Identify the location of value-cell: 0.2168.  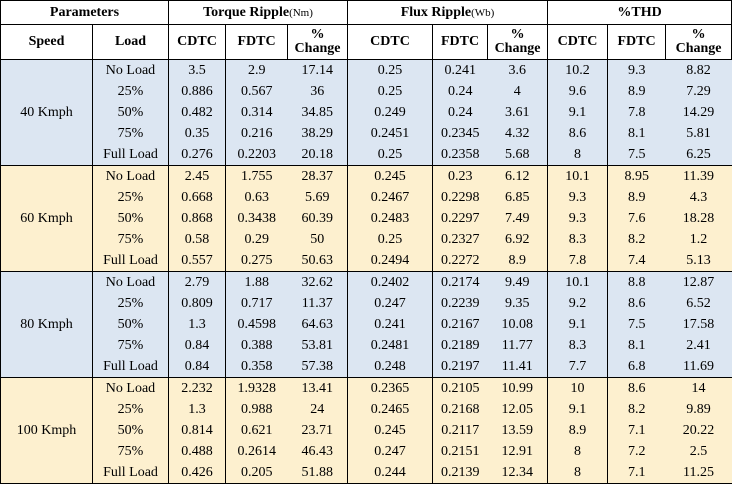
(460, 409).